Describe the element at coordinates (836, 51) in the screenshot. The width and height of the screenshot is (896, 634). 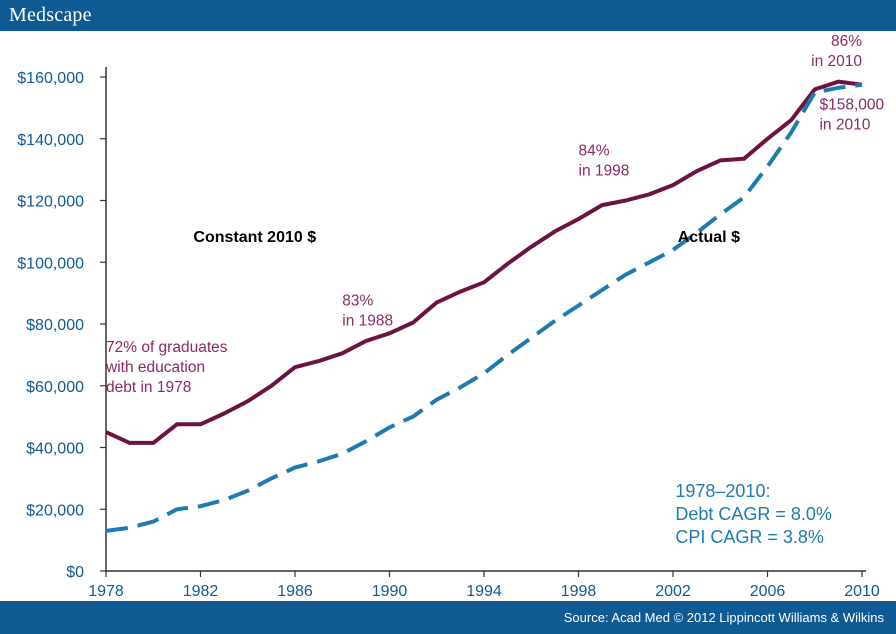
I see `chart-annotation: 86% in 2010` at that location.